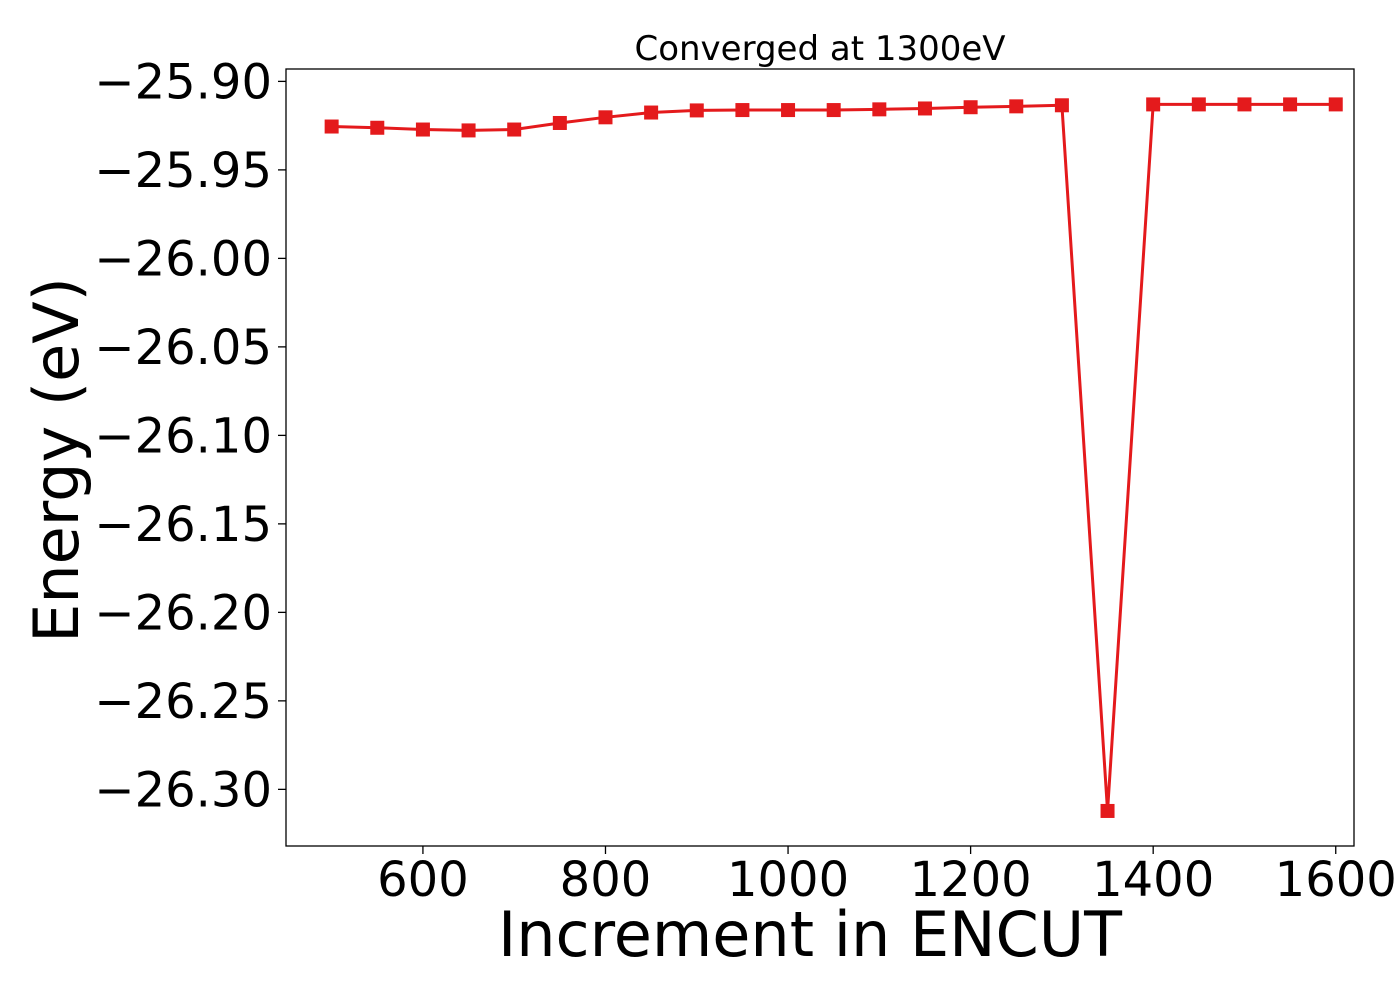  What do you see at coordinates (788, 880) in the screenshot?
I see `x-tick-label: 1000` at bounding box center [788, 880].